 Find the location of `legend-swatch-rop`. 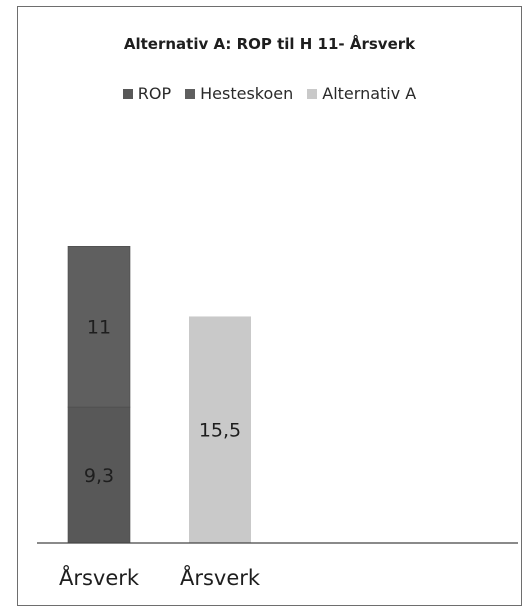

legend-swatch-rop is located at coordinates (127, 93).